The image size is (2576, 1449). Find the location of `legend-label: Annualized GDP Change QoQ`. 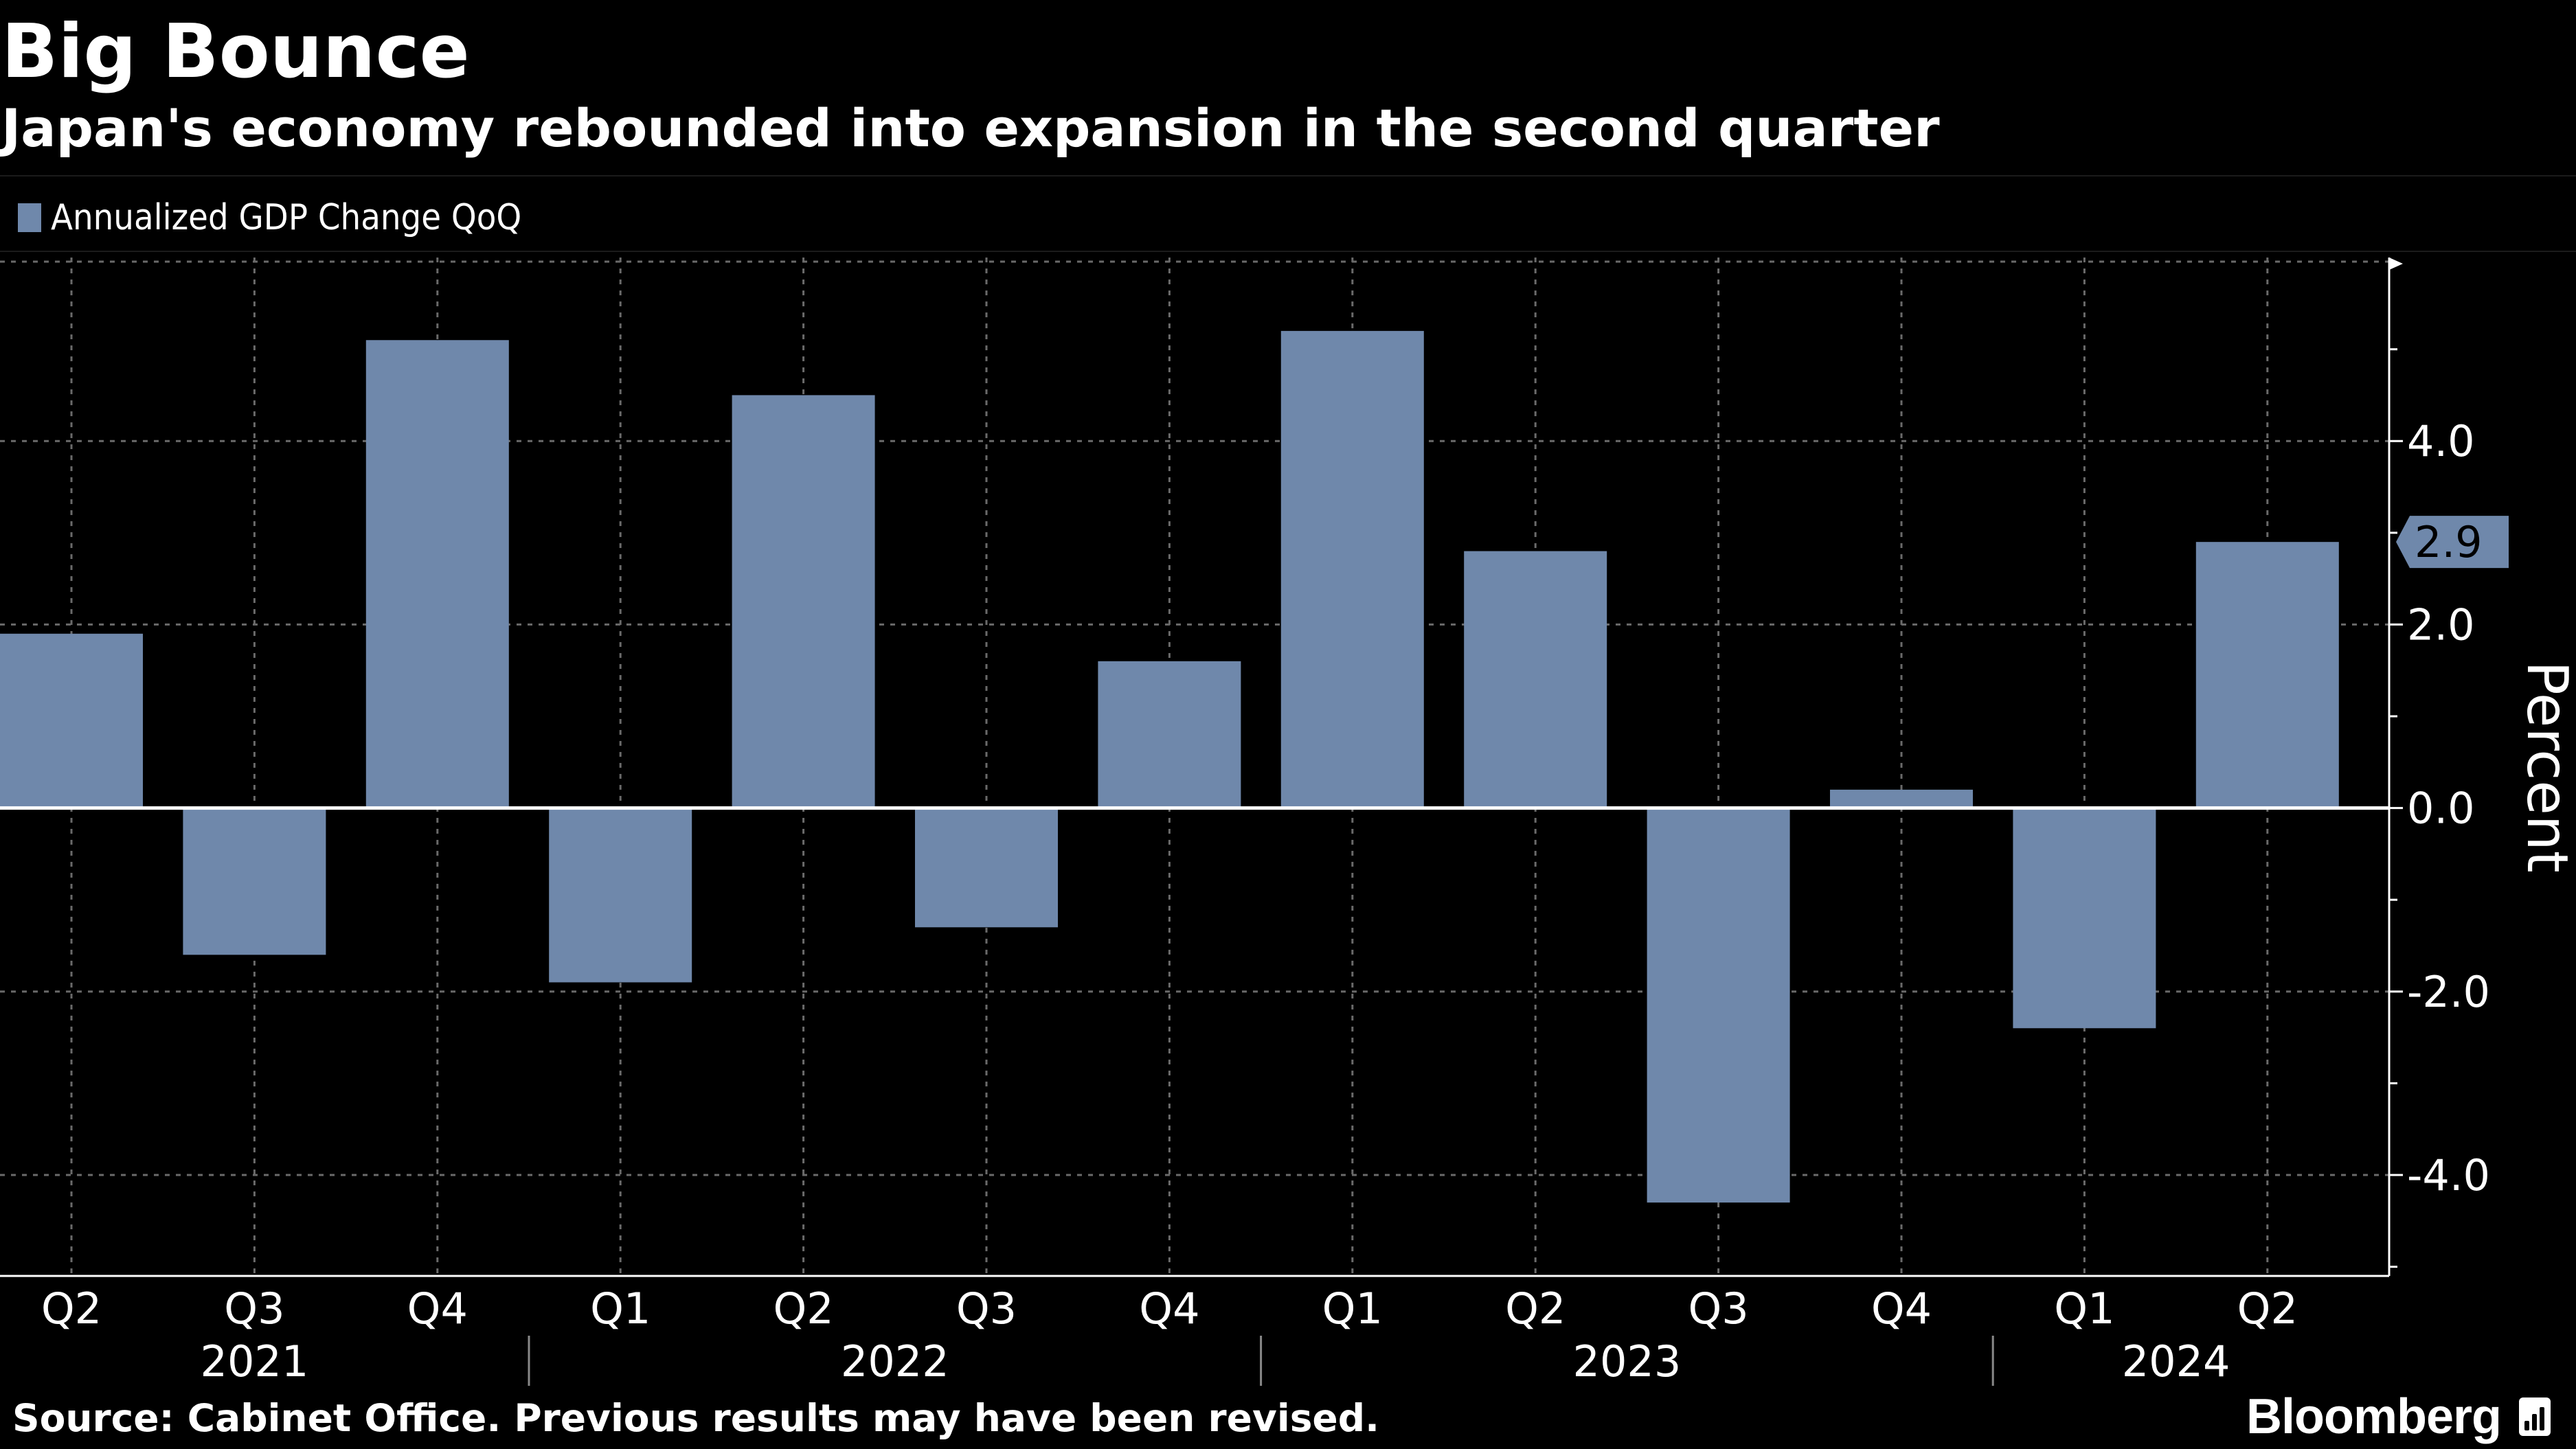

legend-label: Annualized GDP Change QoQ is located at coordinates (286, 217).